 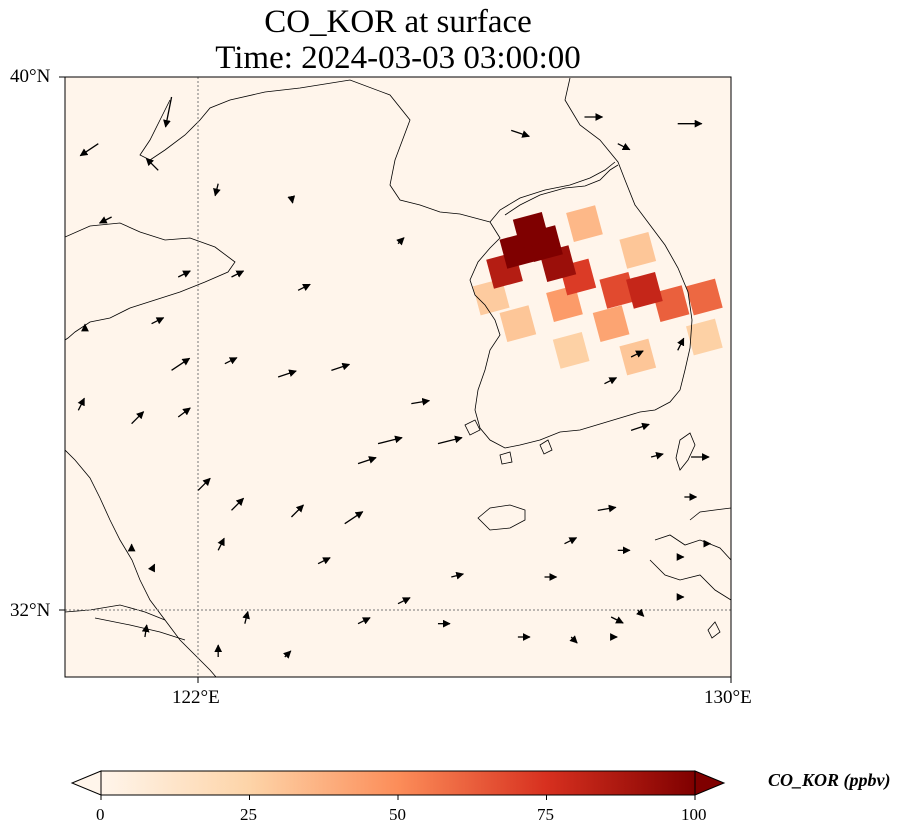 I want to click on colorbar-tick-label: 50, so click(x=397, y=814).